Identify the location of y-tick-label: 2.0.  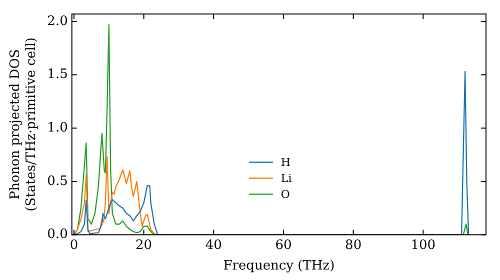
(57, 21).